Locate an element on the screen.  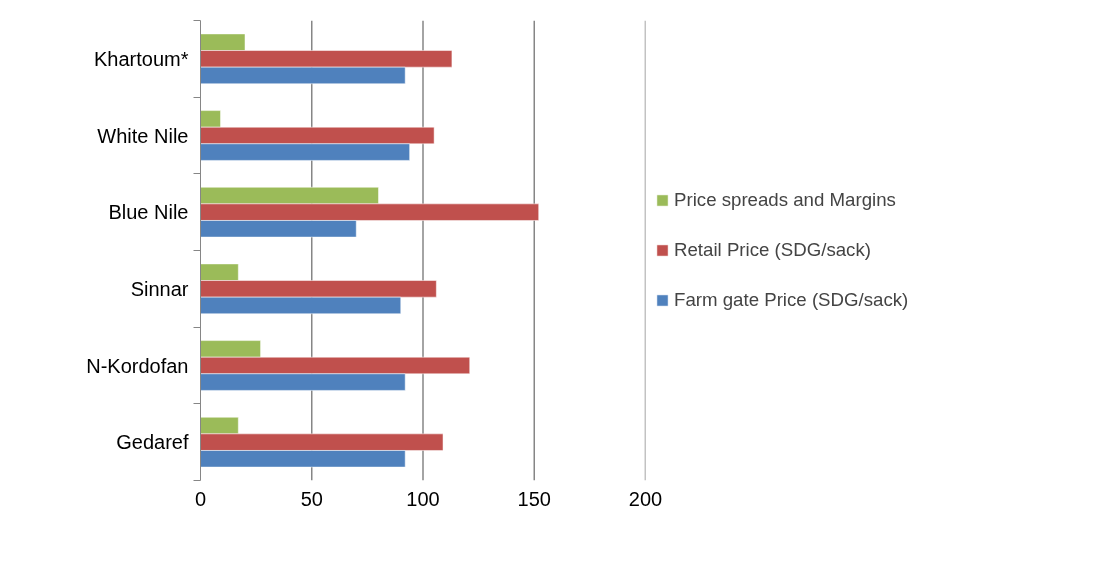
x-tick-label: 50 is located at coordinates (311, 498).